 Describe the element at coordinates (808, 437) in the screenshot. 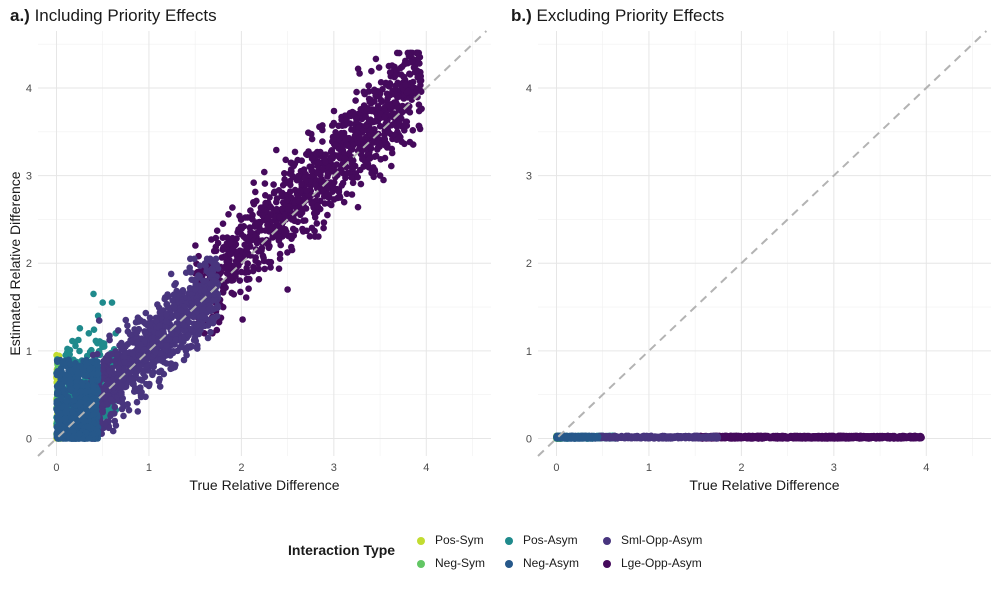

I see `panel-b-series-lge-opp-asym` at that location.